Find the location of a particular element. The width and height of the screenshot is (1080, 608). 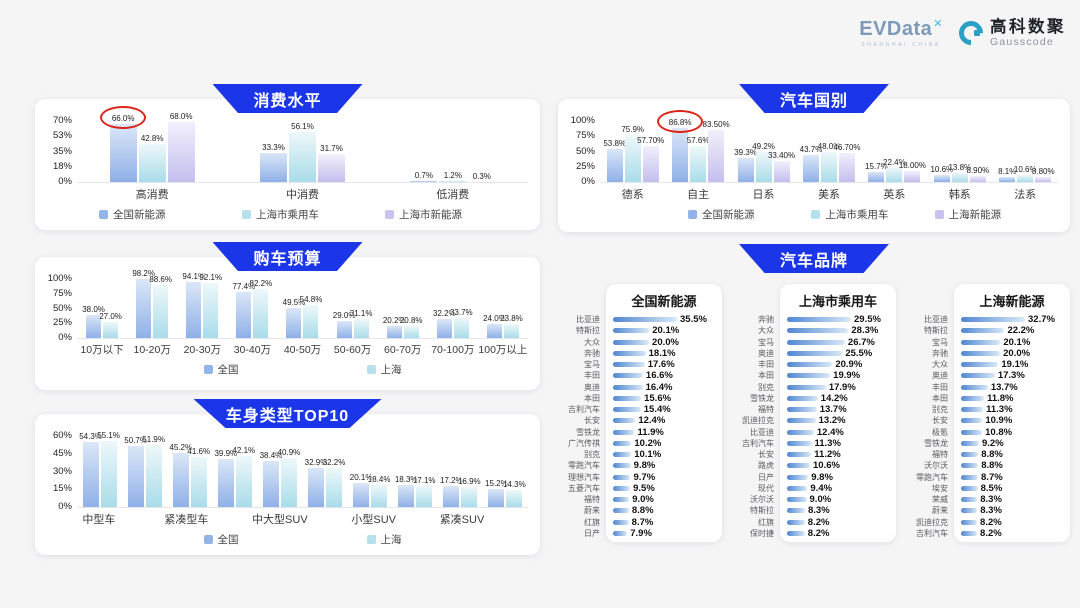

chart-legend: 全国 上海 is located at coordinates (302, 537).